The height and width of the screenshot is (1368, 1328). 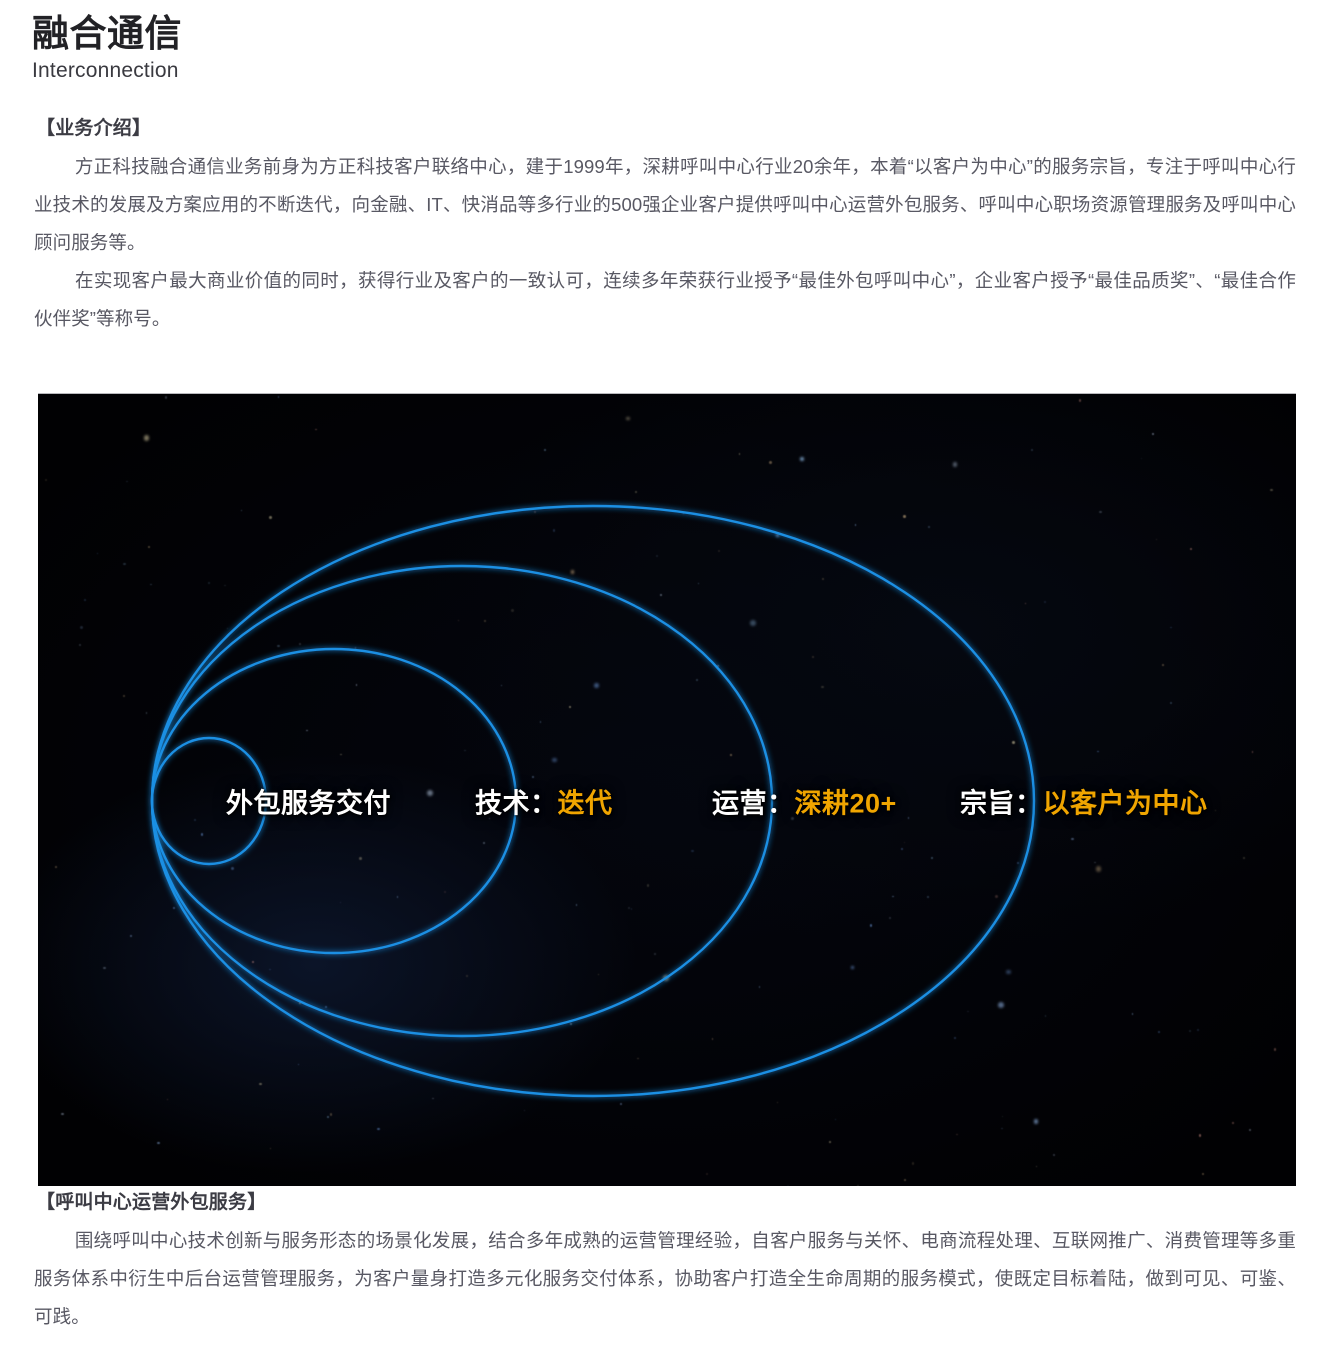 I want to click on diagram-label-3-value: 深耕20+, so click(x=845, y=803).